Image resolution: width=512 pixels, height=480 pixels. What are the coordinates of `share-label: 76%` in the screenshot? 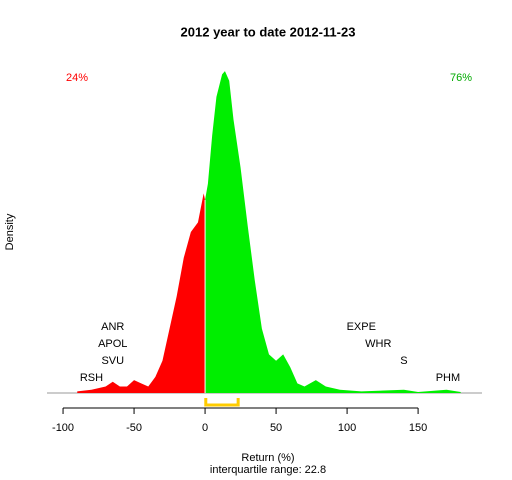 It's located at (461, 78).